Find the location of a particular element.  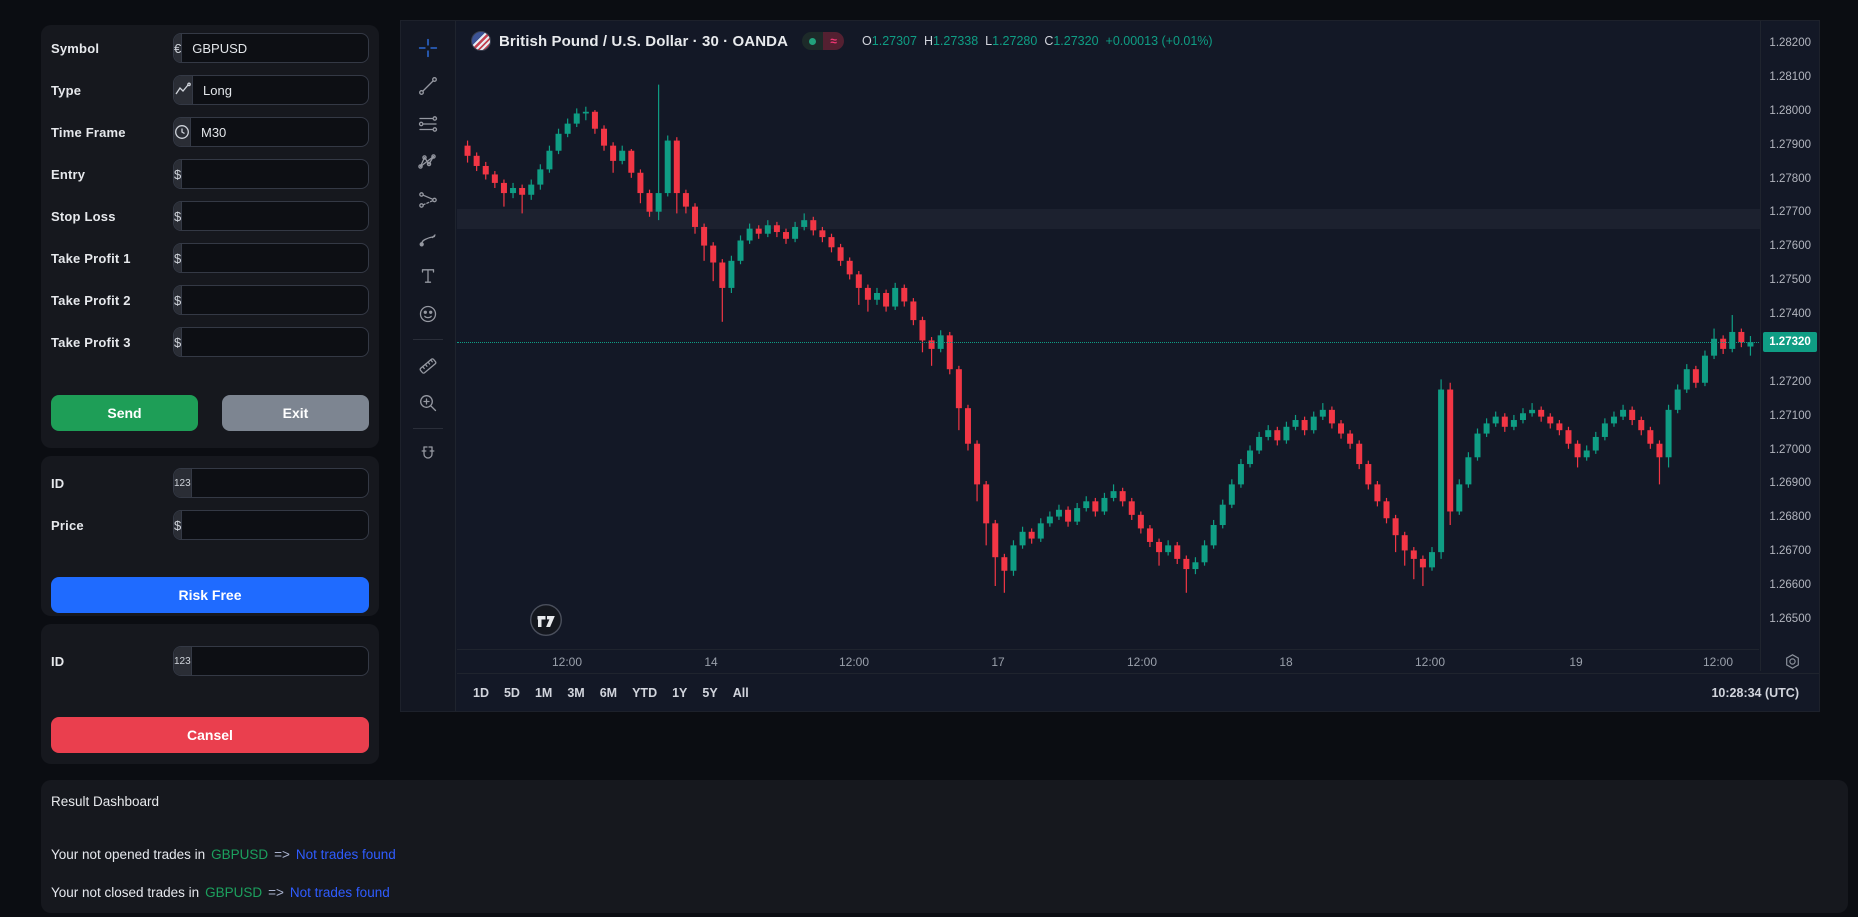

price-input is located at coordinates (275, 525).